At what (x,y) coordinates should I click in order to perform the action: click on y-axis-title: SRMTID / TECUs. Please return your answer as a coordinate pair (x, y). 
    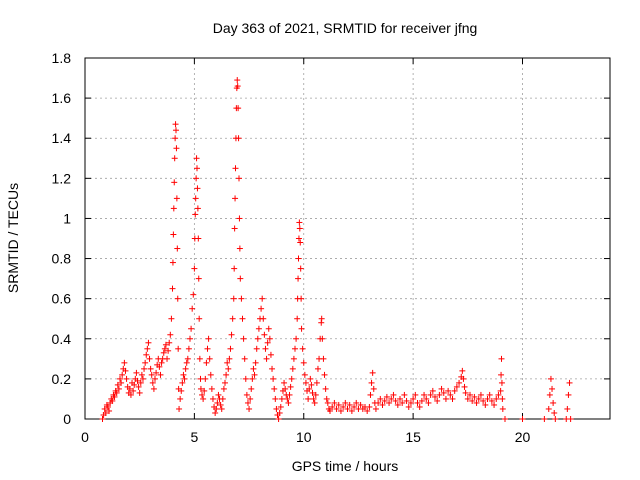
    Looking at the image, I should click on (13, 238).